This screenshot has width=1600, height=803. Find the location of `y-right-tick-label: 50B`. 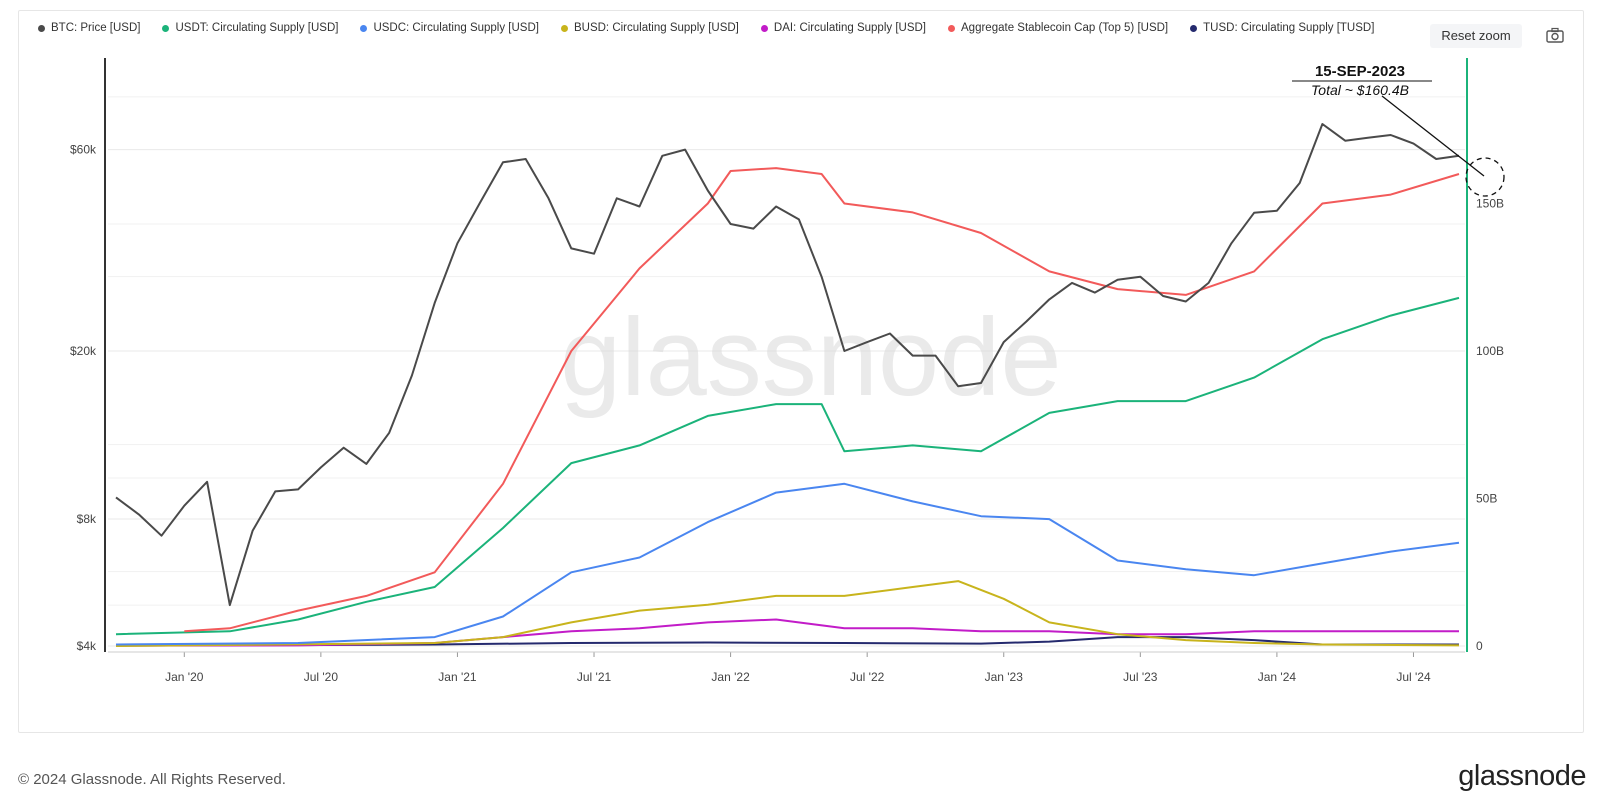

y-right-tick-label: 50B is located at coordinates (1486, 499).